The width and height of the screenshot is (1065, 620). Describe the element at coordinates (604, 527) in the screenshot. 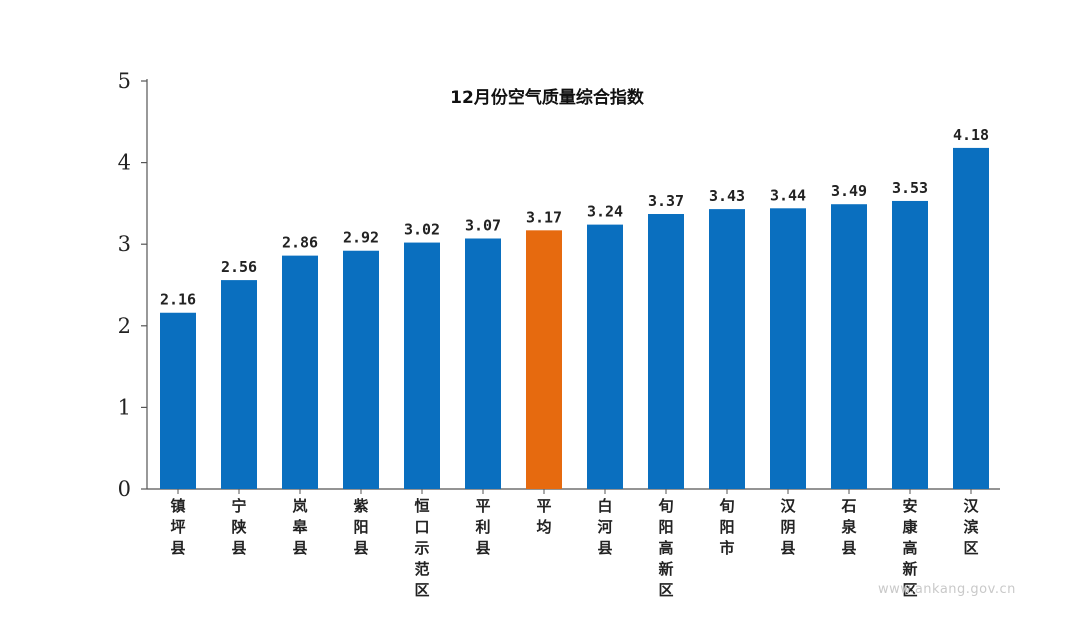

I see `x-category-label: 白河县` at that location.